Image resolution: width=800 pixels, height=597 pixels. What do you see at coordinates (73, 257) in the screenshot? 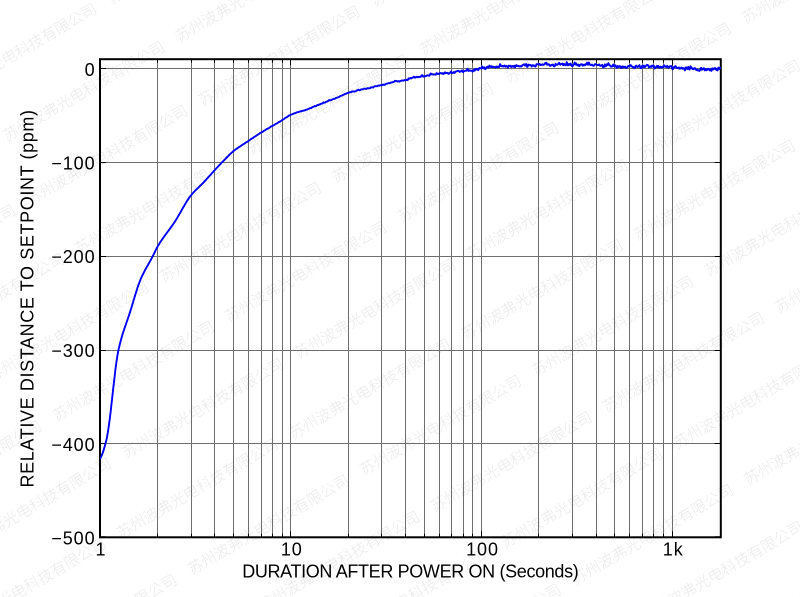
I see `svg-text: −200` at bounding box center [73, 257].